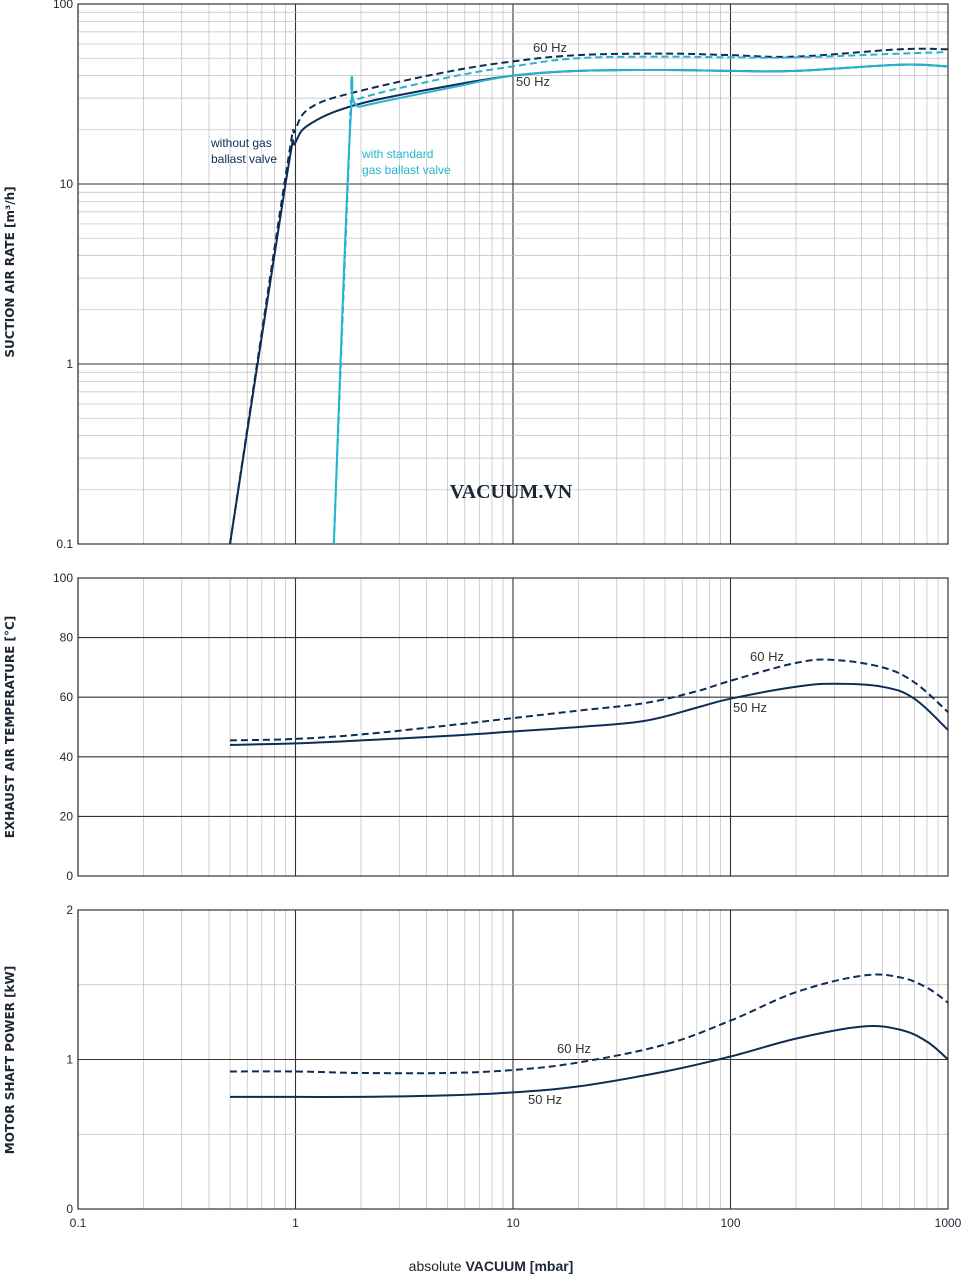 The width and height of the screenshot is (965, 1274). What do you see at coordinates (750, 707) in the screenshot?
I see `exhaust-50hz-label: 50 Hz` at bounding box center [750, 707].